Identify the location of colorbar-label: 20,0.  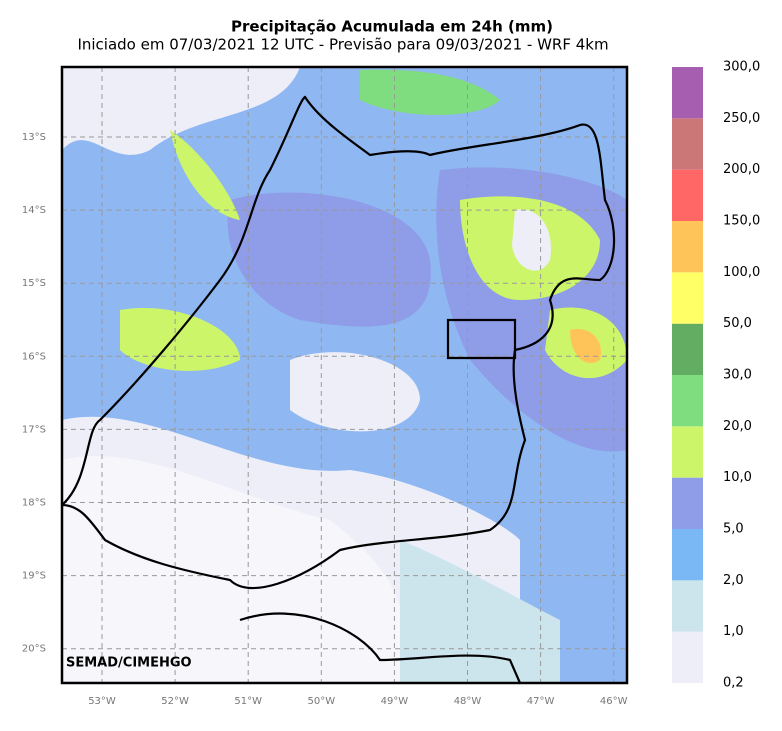
(737, 426).